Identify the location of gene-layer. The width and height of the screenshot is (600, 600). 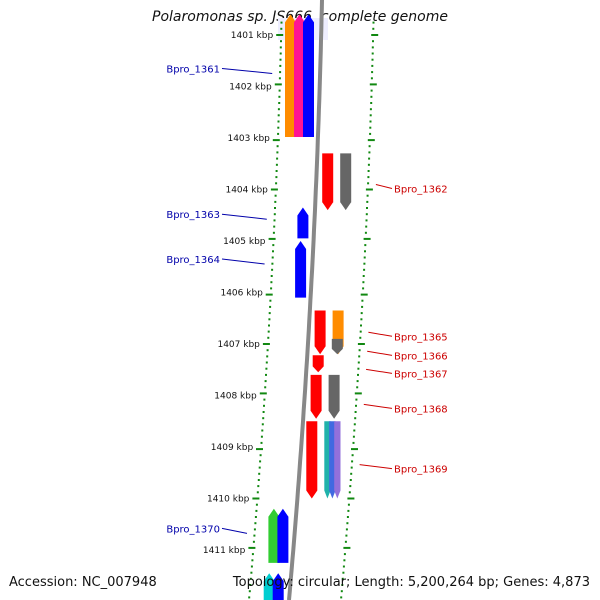
(307, 307).